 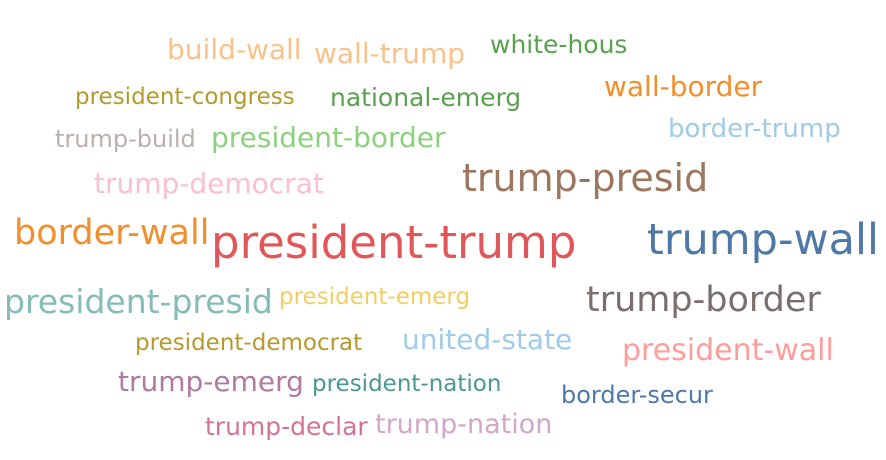 I want to click on word-trump-presid: trump-presid, so click(x=585, y=178).